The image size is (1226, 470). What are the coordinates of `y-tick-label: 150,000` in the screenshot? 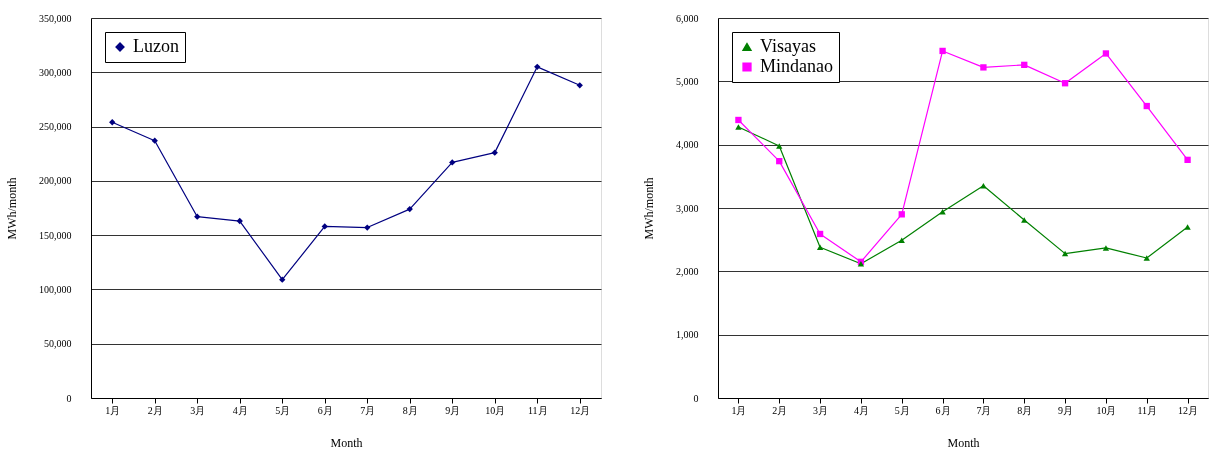 It's located at (55, 235).